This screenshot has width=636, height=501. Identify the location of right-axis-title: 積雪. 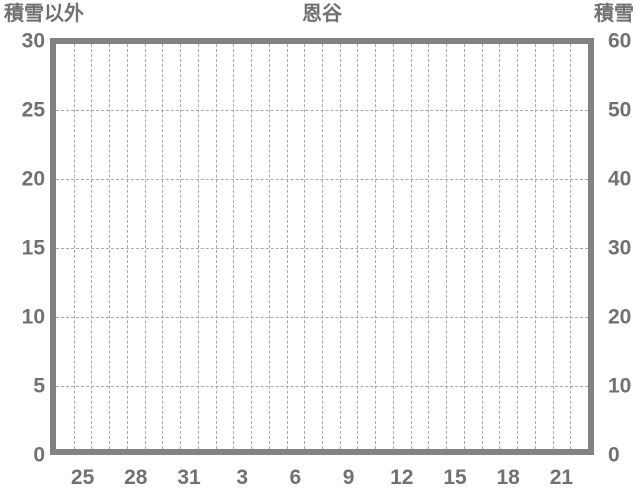
(614, 14).